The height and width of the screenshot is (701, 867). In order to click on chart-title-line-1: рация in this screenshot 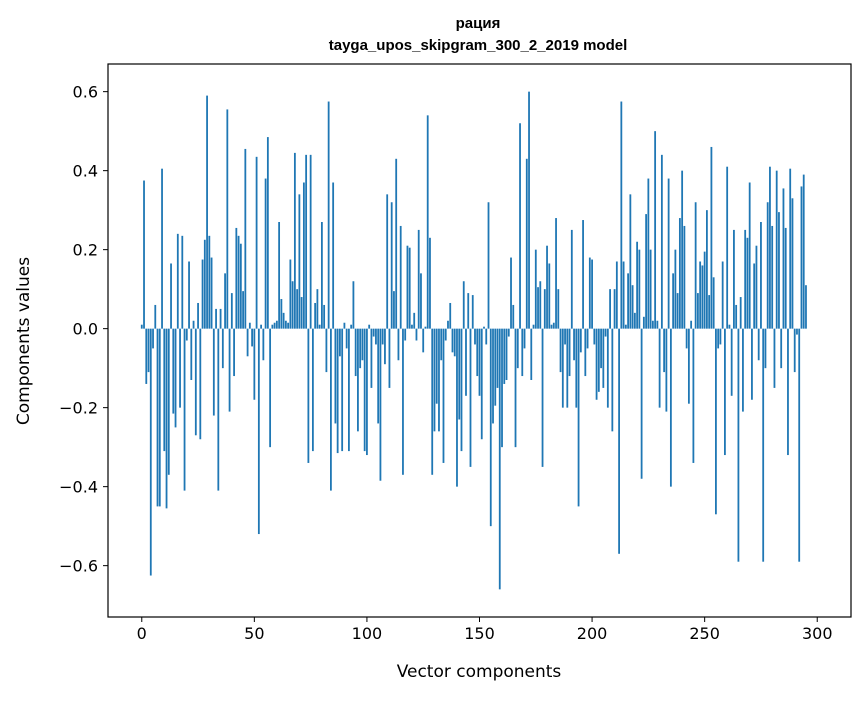, I will do `click(478, 23)`.